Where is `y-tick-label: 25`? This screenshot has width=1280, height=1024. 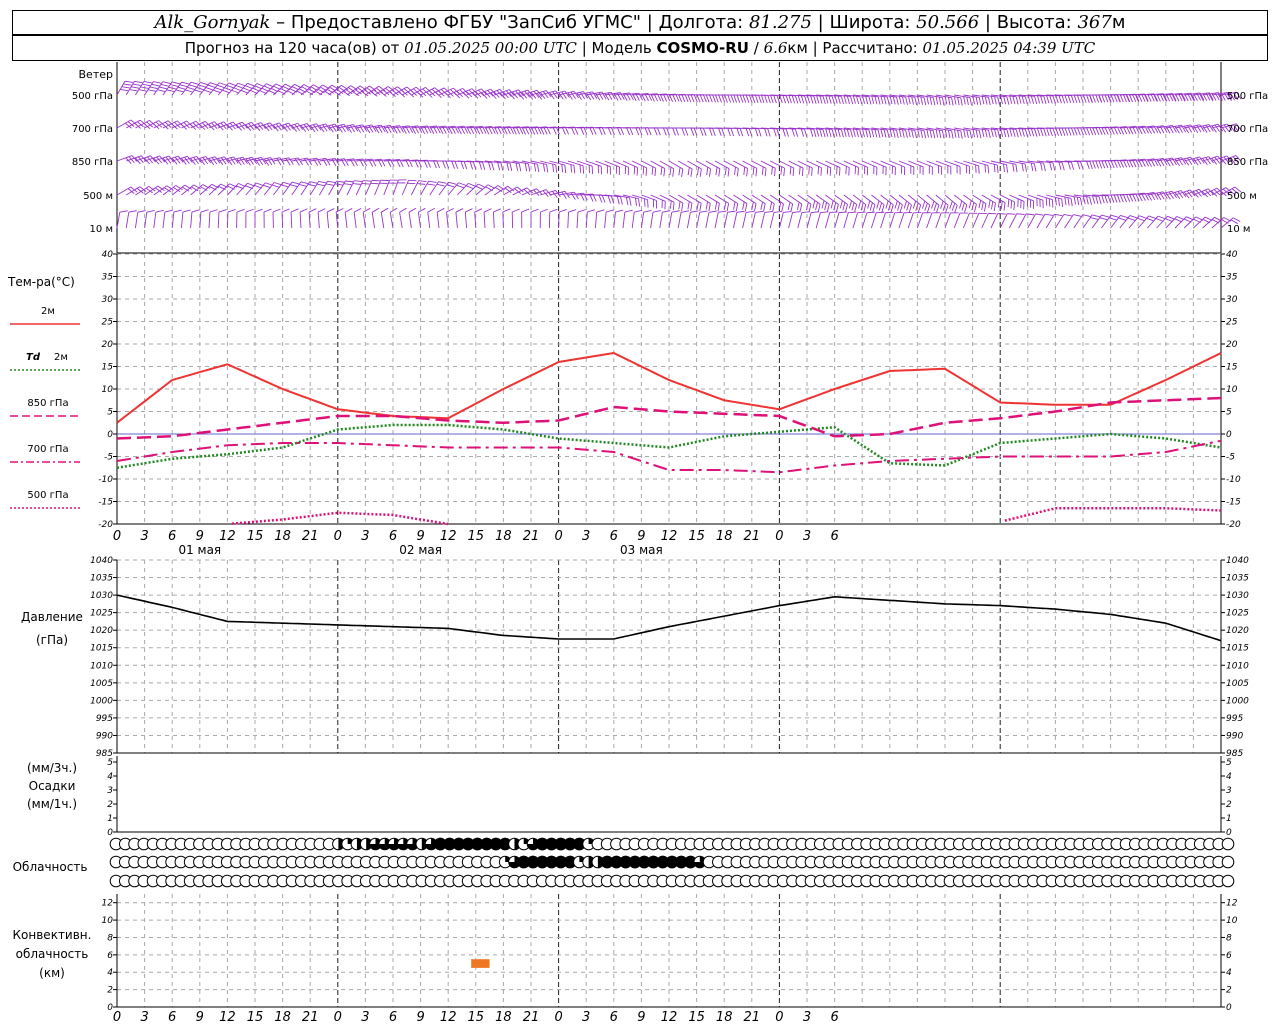 y-tick-label: 25 is located at coordinates (1232, 323).